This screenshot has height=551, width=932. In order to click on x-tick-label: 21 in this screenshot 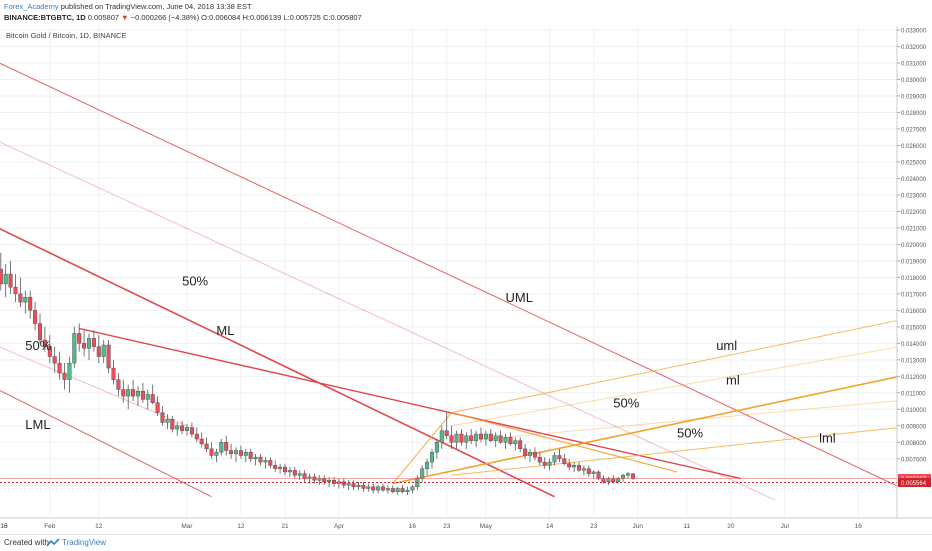, I will do `click(285, 526)`.